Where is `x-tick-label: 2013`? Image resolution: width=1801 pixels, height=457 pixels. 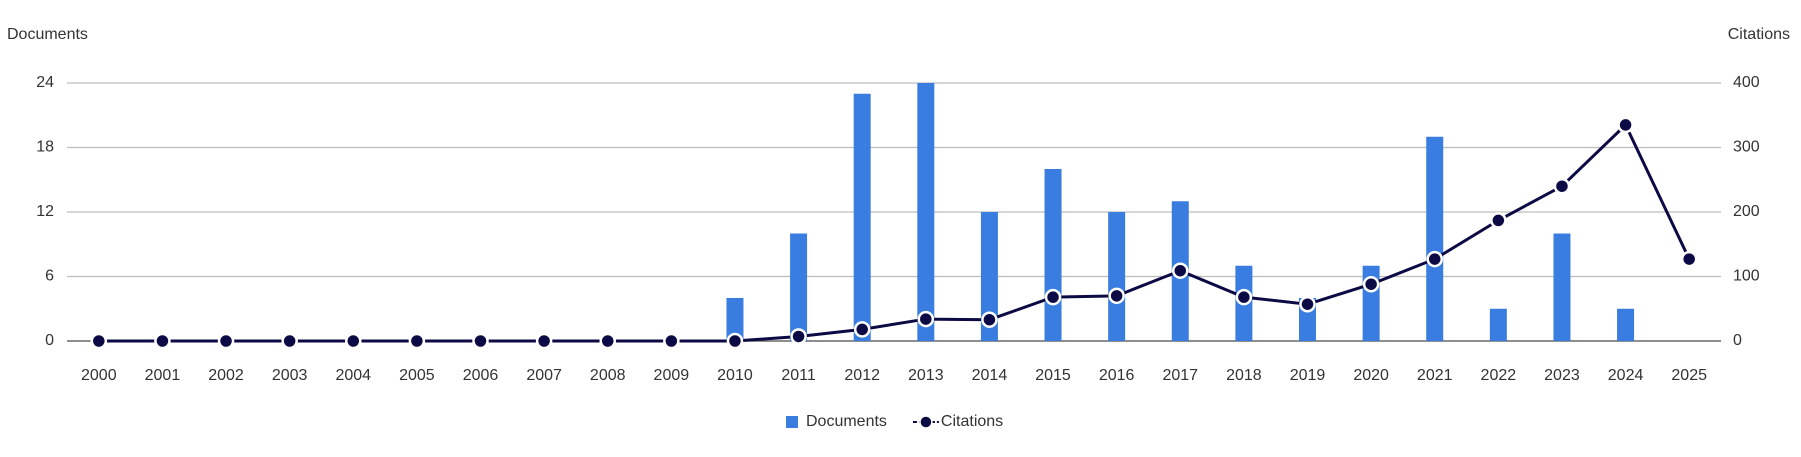 x-tick-label: 2013 is located at coordinates (926, 375).